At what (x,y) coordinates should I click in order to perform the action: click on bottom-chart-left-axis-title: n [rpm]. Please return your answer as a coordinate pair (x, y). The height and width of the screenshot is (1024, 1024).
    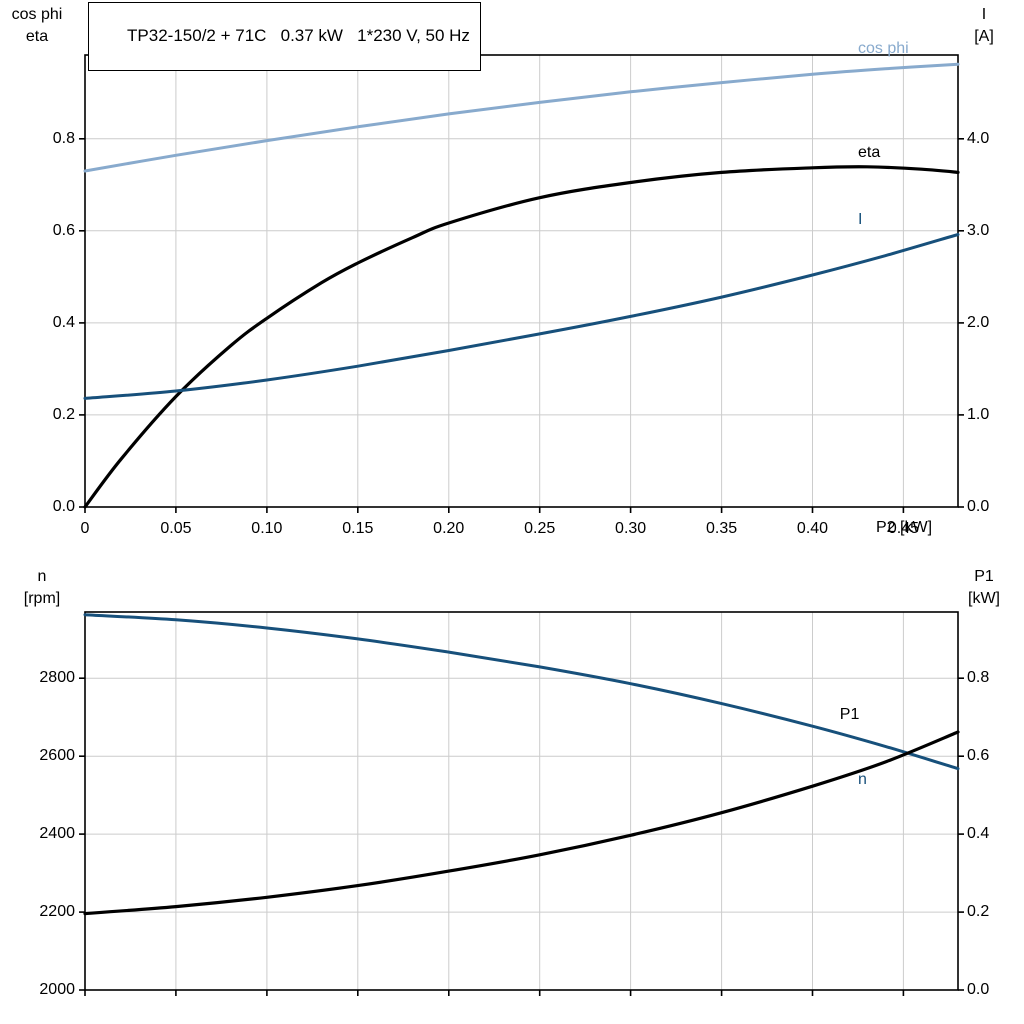
    Looking at the image, I should click on (42, 588).